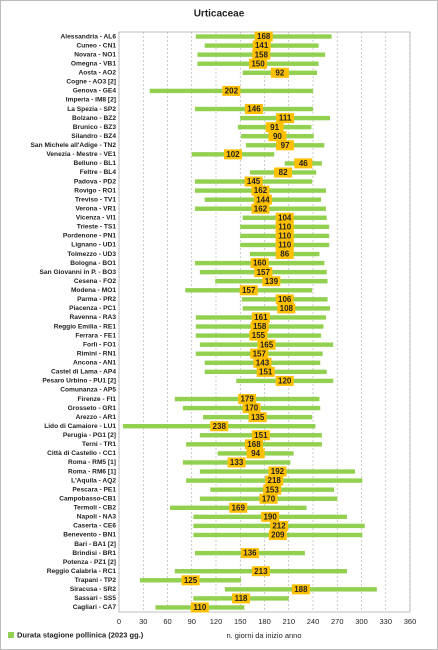 This screenshot has height=650, width=438. I want to click on value-label: 104, so click(285, 217).